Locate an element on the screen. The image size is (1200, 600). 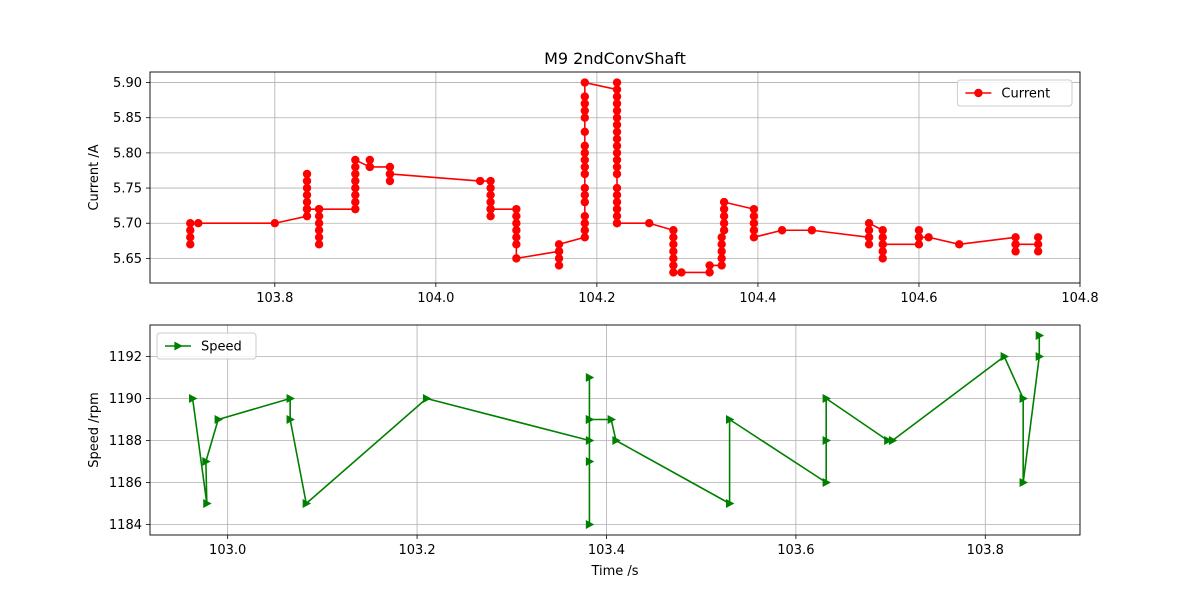
legend-label: Current is located at coordinates (1025, 94).